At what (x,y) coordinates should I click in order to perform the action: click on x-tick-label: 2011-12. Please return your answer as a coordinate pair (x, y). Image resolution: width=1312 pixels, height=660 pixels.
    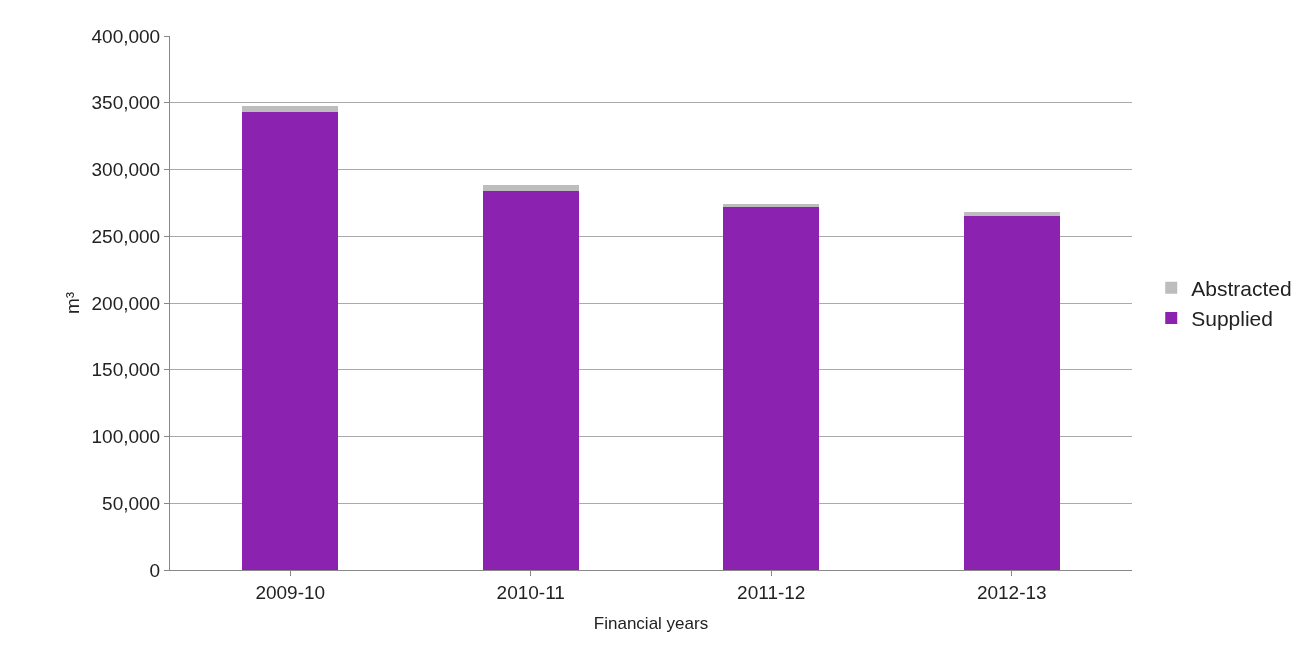
    Looking at the image, I should click on (771, 592).